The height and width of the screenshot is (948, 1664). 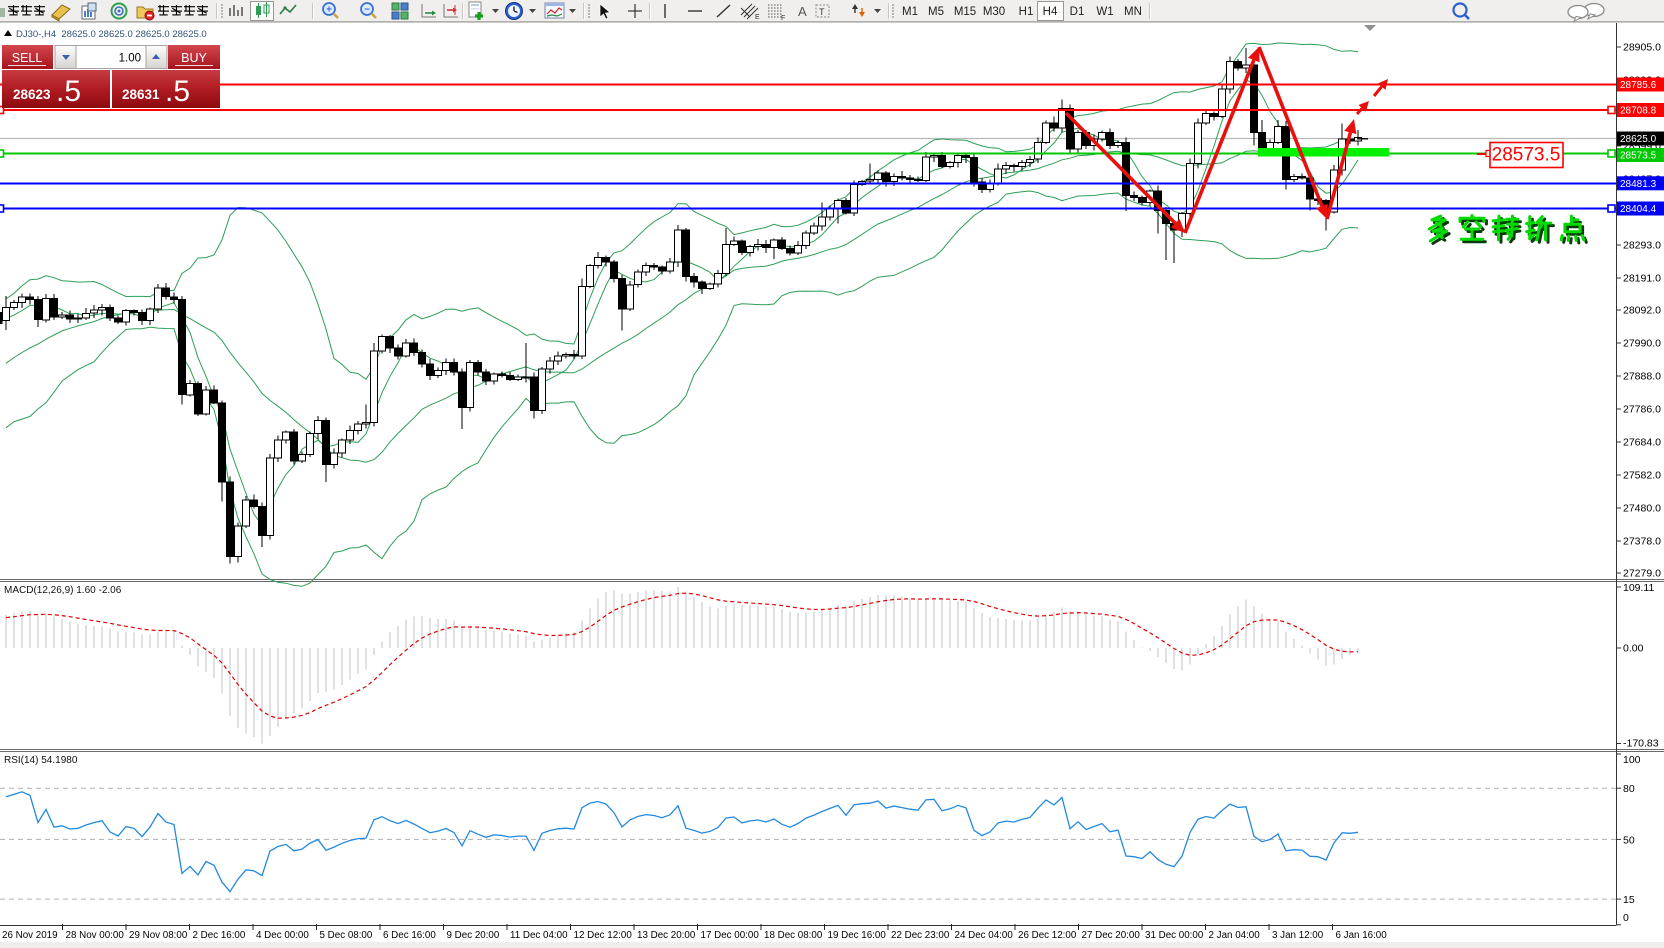 What do you see at coordinates (95, 935) in the screenshot?
I see `svg-text: 28 Nov 00:00` at bounding box center [95, 935].